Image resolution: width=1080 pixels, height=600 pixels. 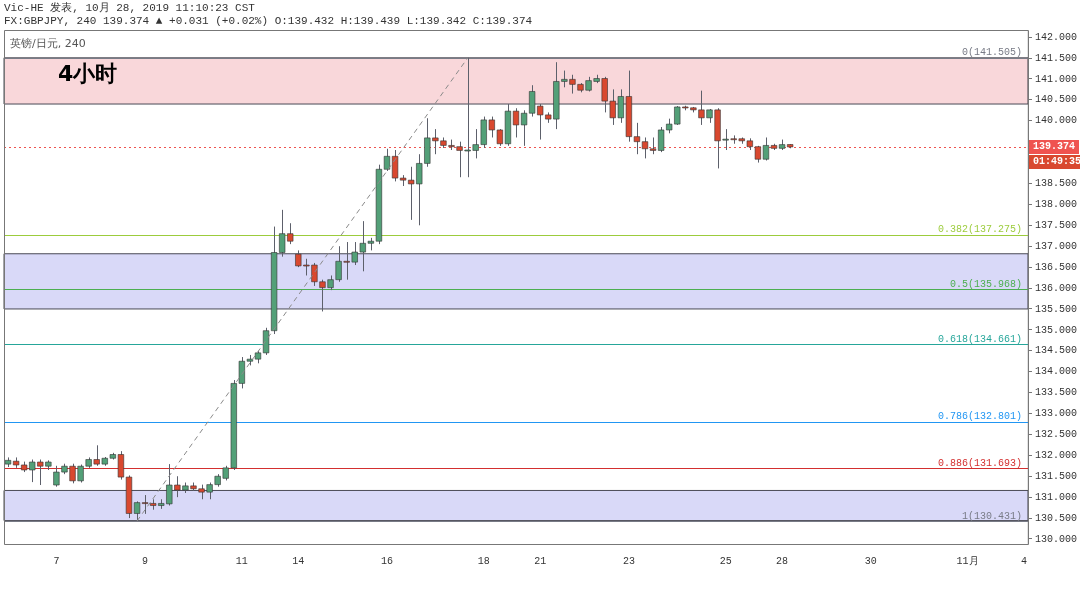 What do you see at coordinates (1056, 414) in the screenshot?
I see `y-tick-label: 133.000` at bounding box center [1056, 414].